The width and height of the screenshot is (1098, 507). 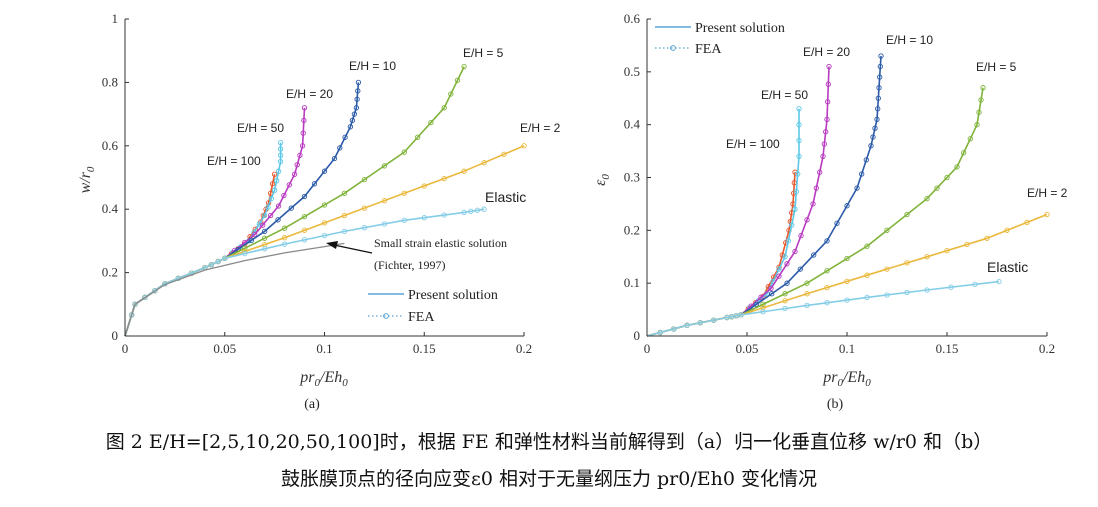 I want to click on label-eh-20: E/H = 20, so click(x=826, y=52).